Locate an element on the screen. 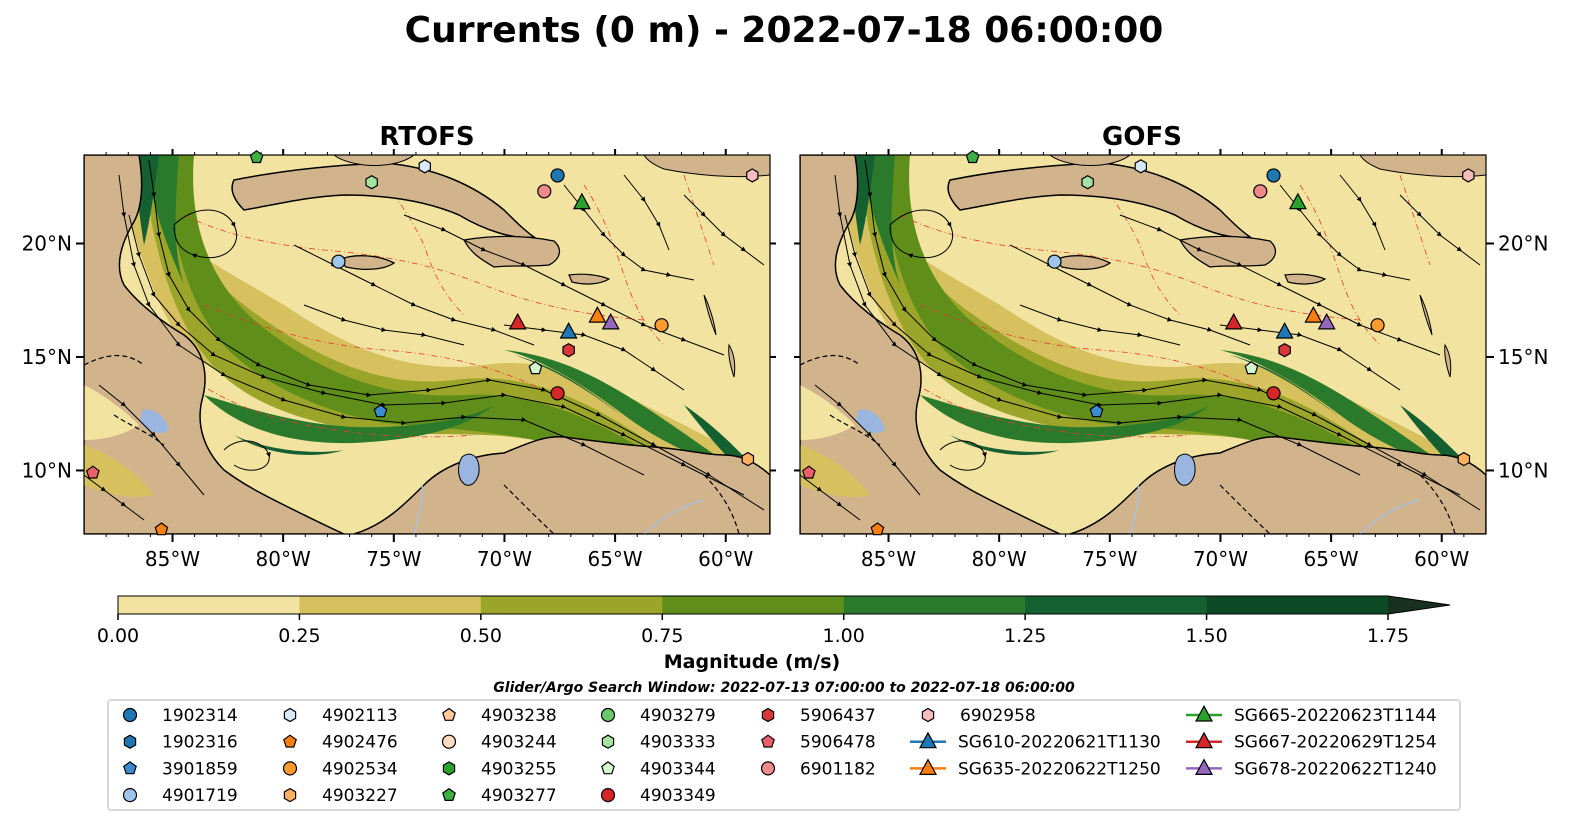 This screenshot has height=828, width=1577. legend-label: 4903349 is located at coordinates (678, 796).